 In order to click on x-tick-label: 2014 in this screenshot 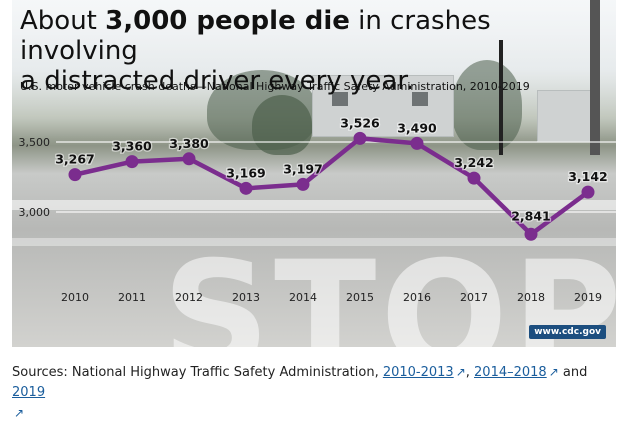, I will do `click(303, 297)`.